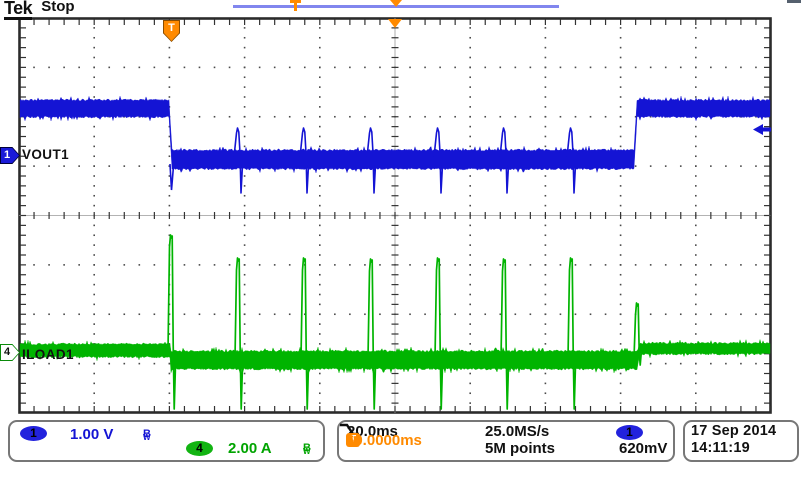  What do you see at coordinates (92, 434) in the screenshot?
I see `ch1-scale-readout: 1.00 V` at bounding box center [92, 434].